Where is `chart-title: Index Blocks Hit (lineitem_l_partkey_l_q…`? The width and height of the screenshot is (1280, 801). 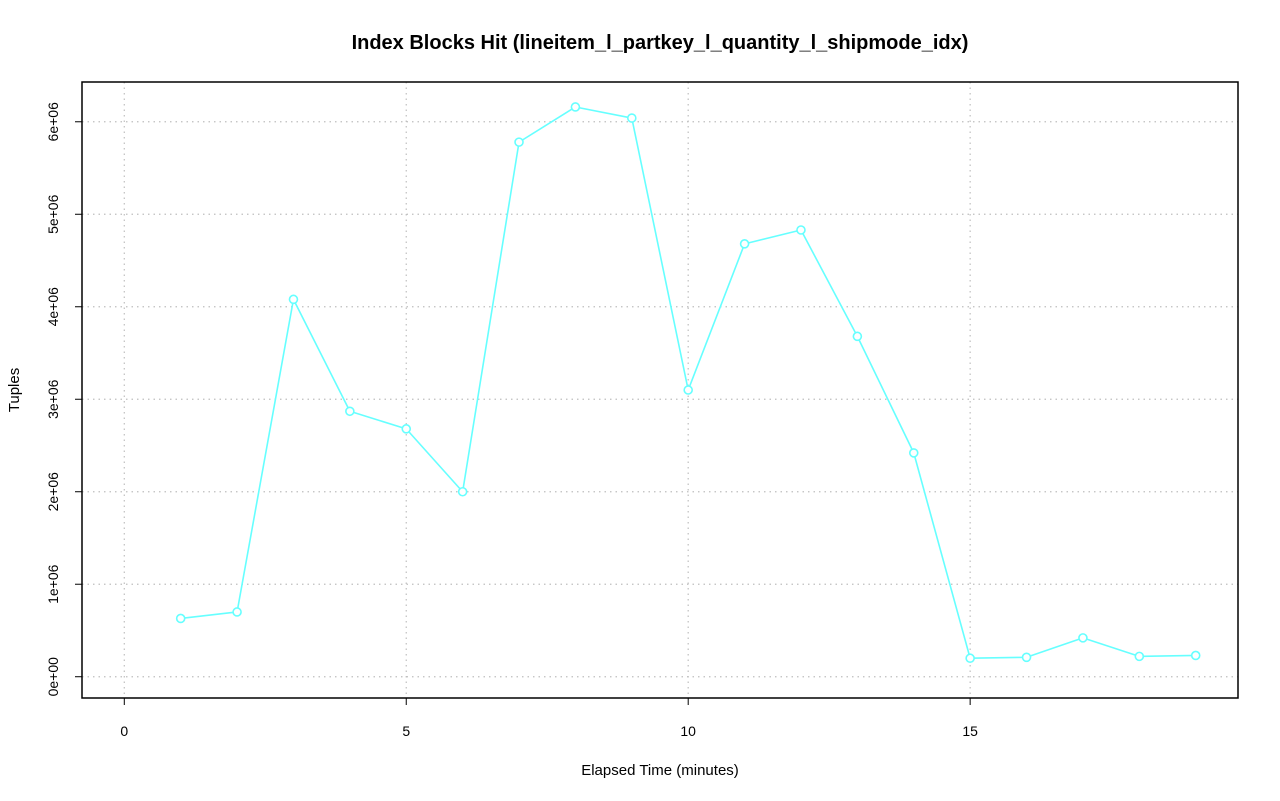 chart-title: Index Blocks Hit (lineitem_l_partkey_l_q… is located at coordinates (660, 43).